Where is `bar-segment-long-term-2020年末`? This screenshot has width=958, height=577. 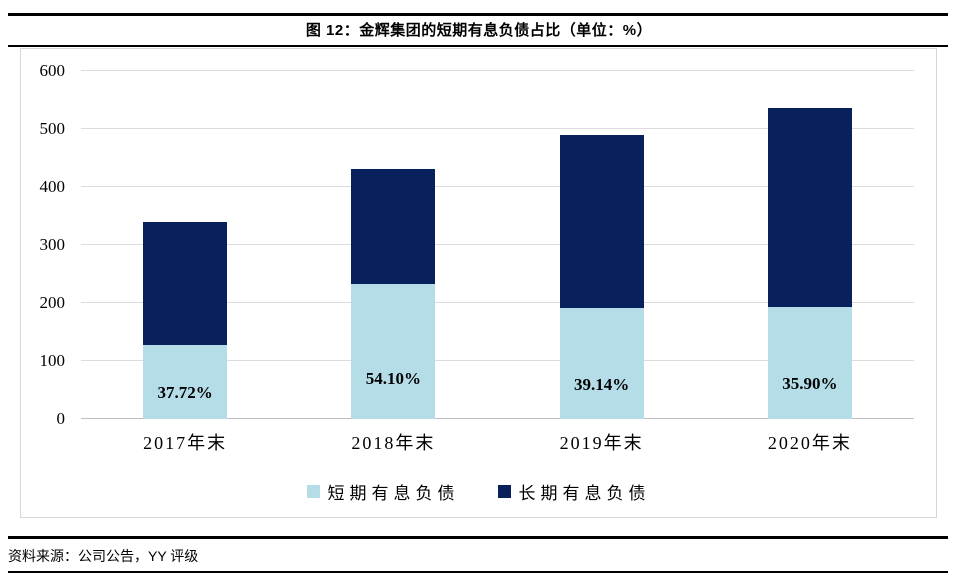 bar-segment-long-term-2020年末 is located at coordinates (809, 207).